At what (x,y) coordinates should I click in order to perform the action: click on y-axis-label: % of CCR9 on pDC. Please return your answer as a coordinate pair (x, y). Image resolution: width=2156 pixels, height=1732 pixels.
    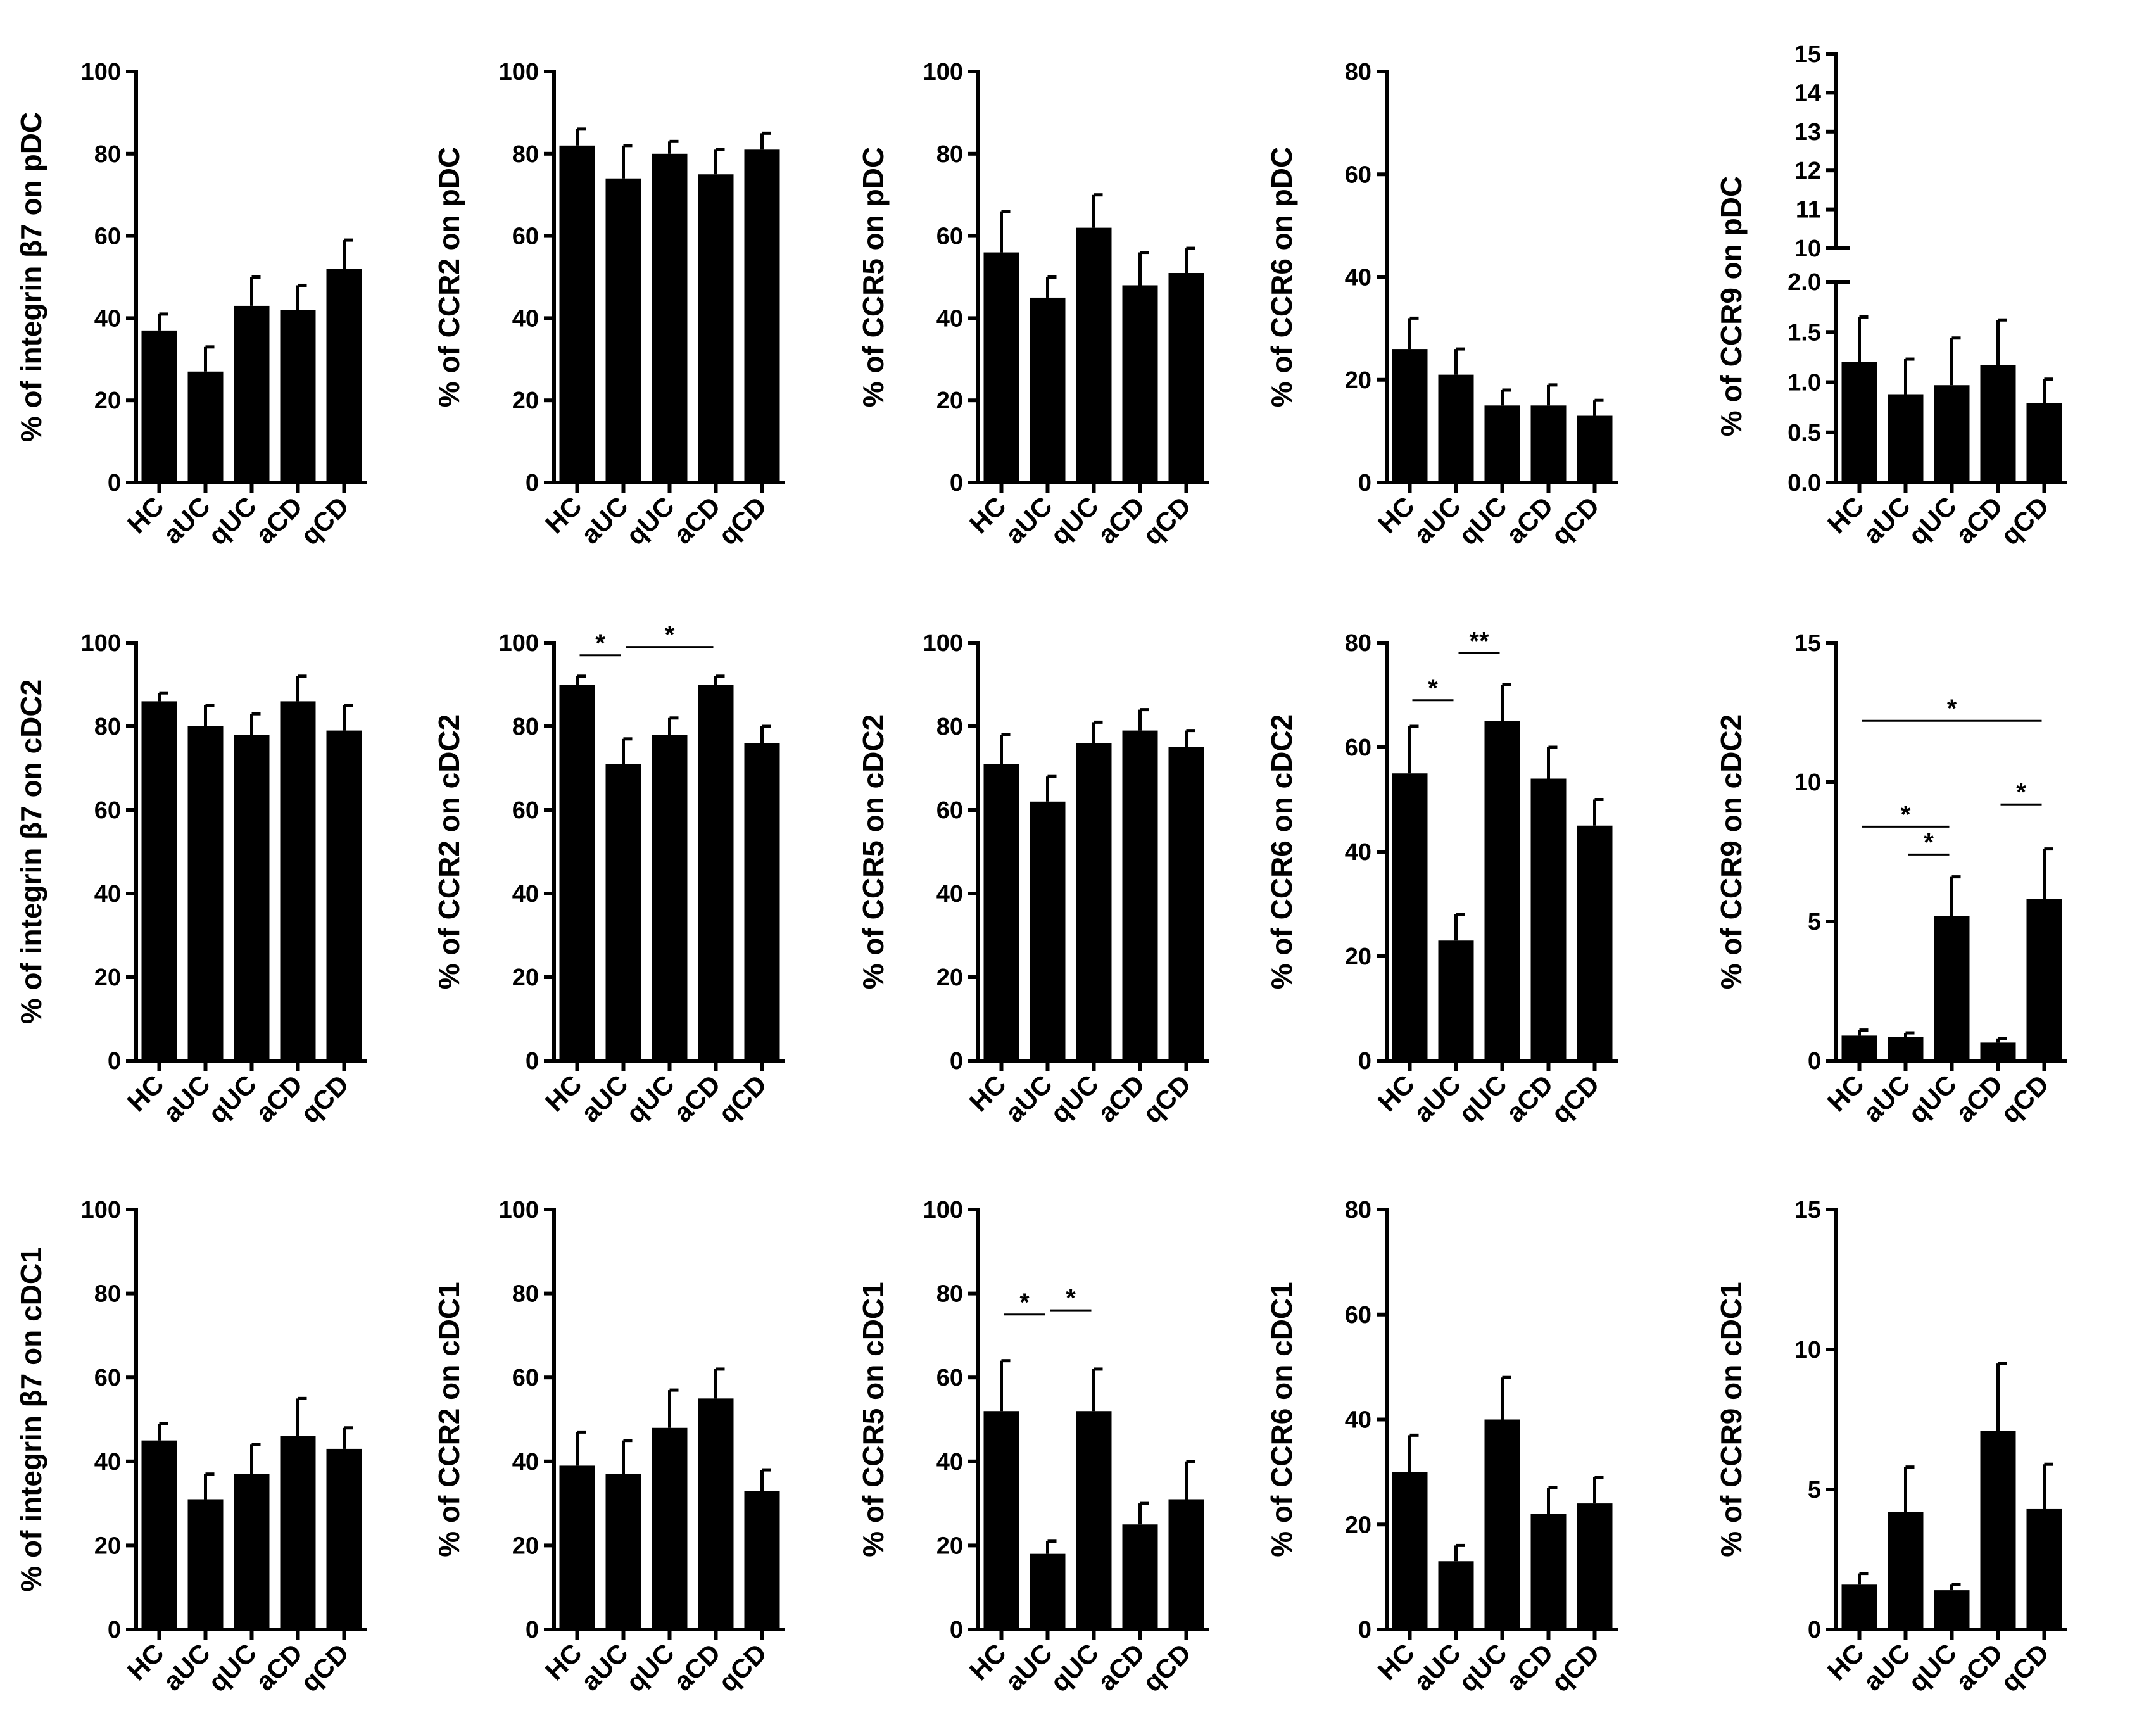
    Looking at the image, I should click on (1731, 306).